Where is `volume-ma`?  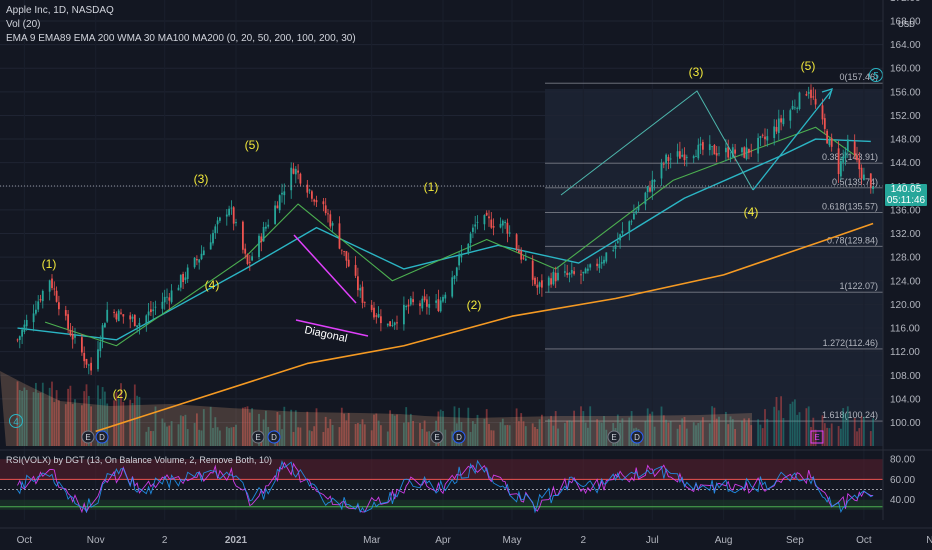
volume-ma is located at coordinates (376, 408).